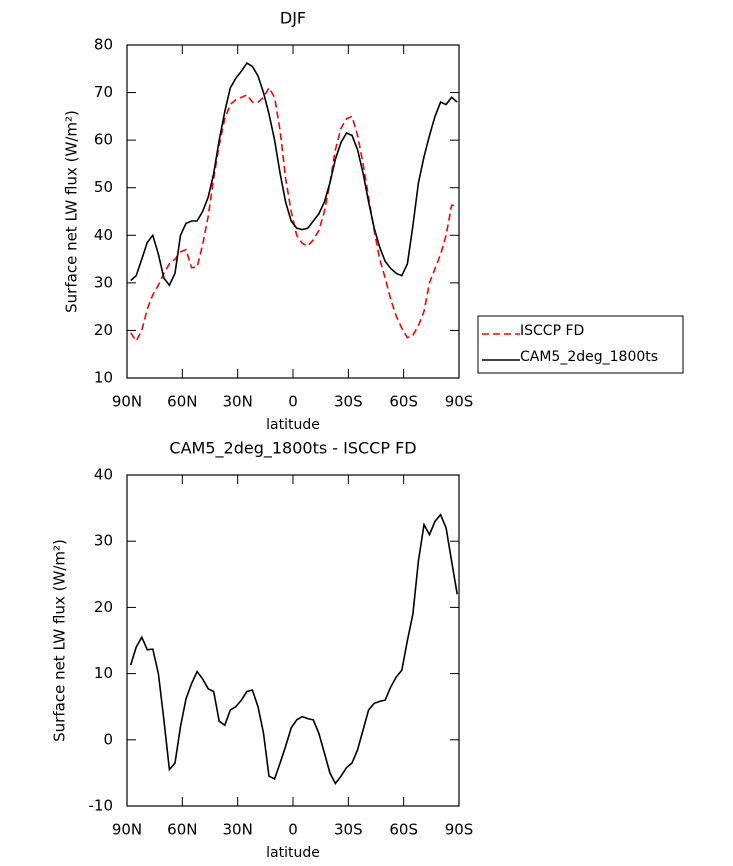  I want to click on chart-title: CAM5_2deg_1800ts - ISCCP FD, so click(292, 449).